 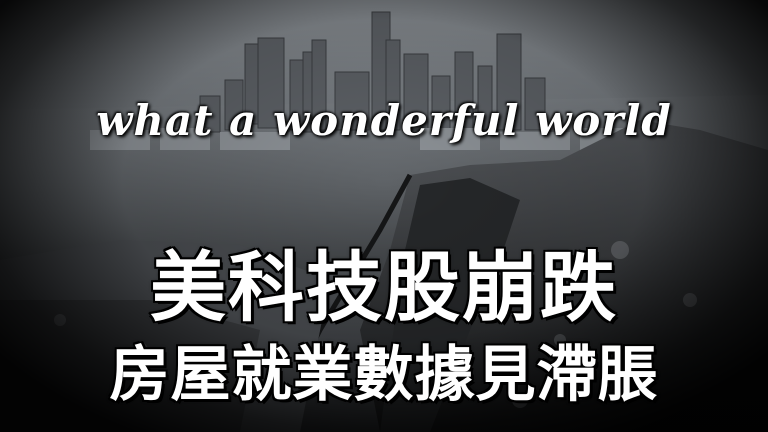 What do you see at coordinates (383, 288) in the screenshot?
I see `headline-line-1: 美科技股崩跌` at bounding box center [383, 288].